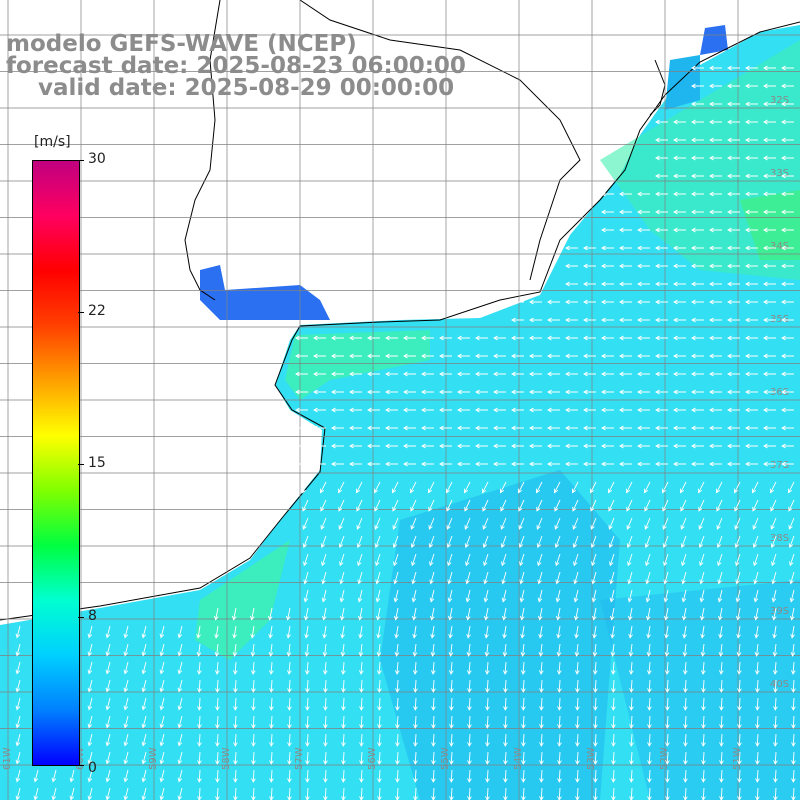  What do you see at coordinates (779, 319) in the screenshot?
I see `lat-label: 35S` at bounding box center [779, 319].